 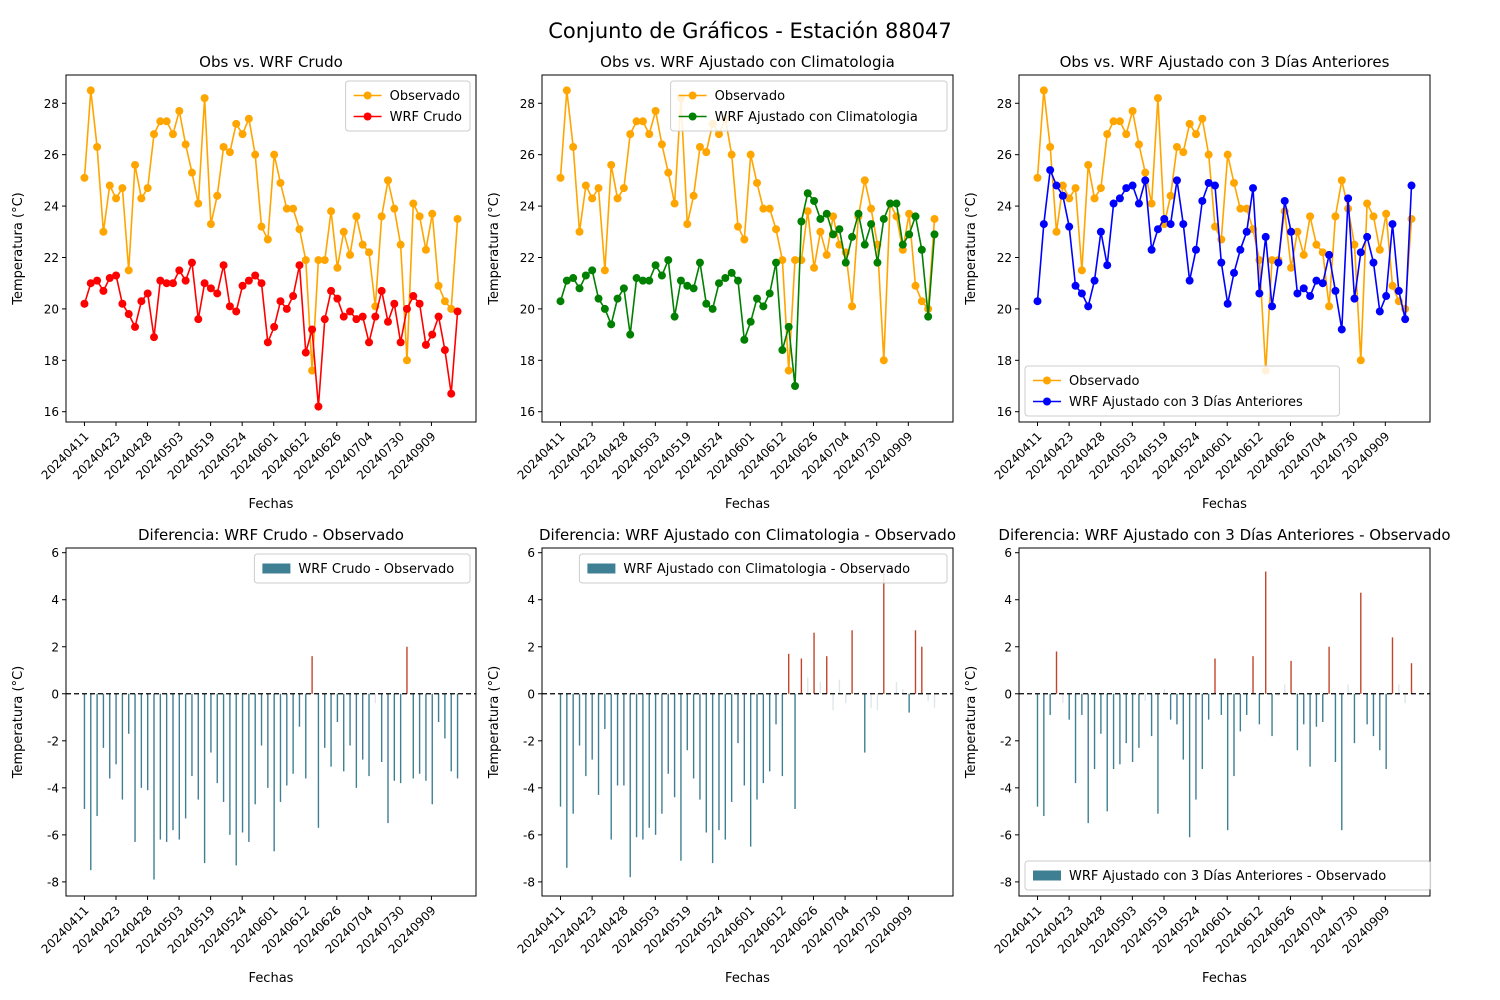 I want to click on x-axis-label: Fechas, so click(x=1224, y=978).